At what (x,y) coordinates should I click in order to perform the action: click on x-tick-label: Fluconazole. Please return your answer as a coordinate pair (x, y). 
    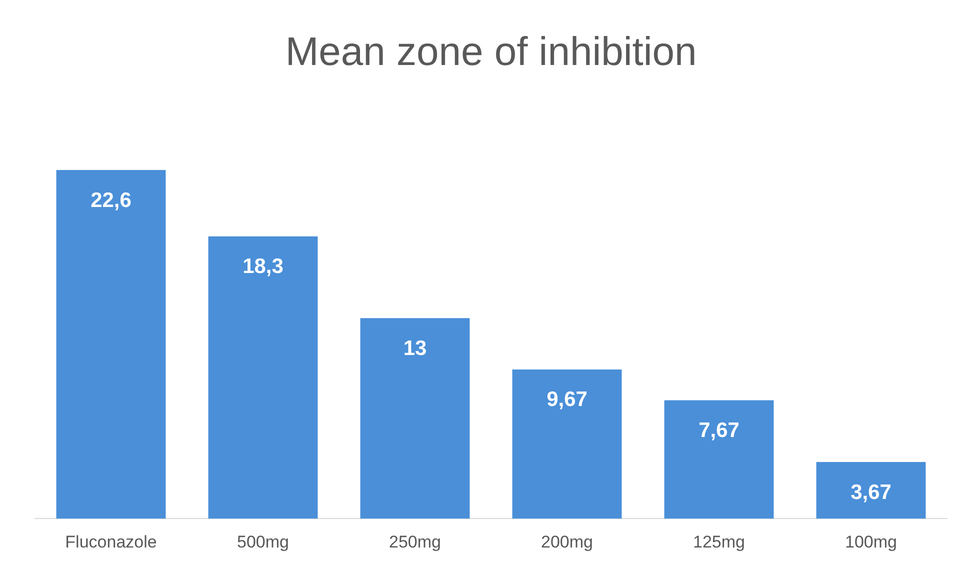
    Looking at the image, I should click on (111, 542).